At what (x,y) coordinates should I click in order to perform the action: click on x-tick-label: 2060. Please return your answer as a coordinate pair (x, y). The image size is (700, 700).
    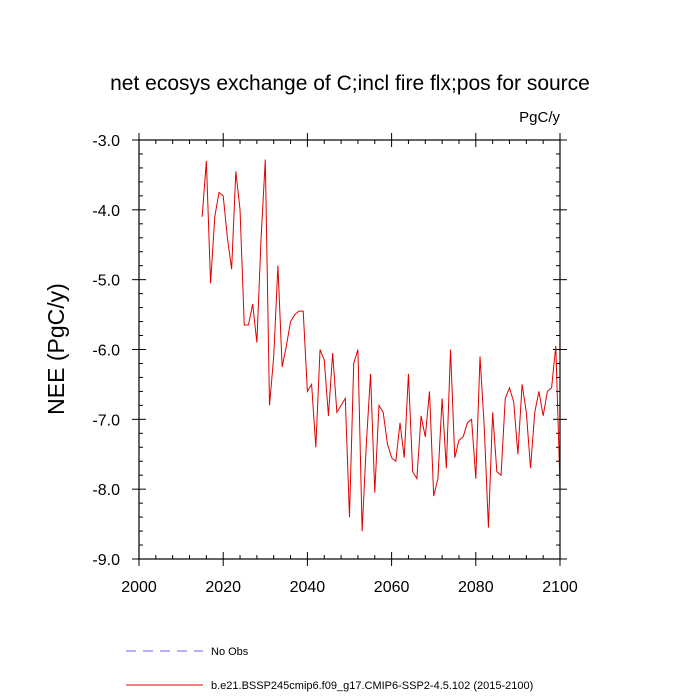
    Looking at the image, I should click on (392, 587).